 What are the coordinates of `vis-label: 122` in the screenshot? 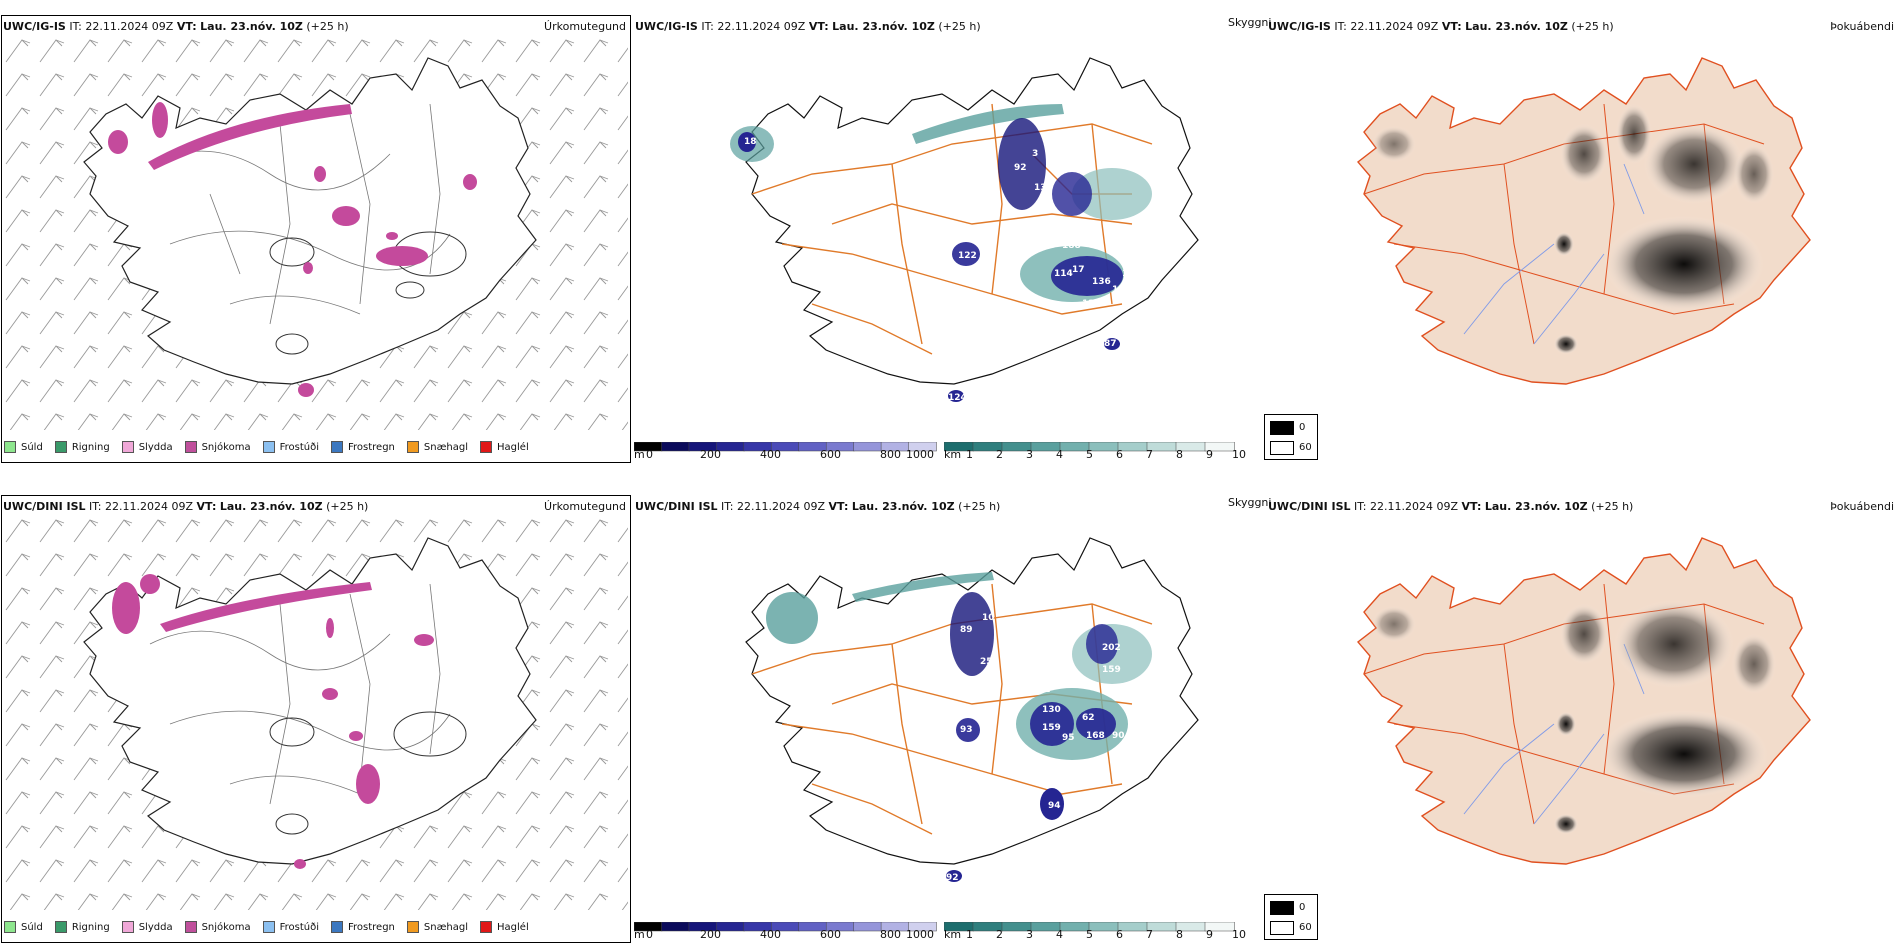 It's located at (967, 256).